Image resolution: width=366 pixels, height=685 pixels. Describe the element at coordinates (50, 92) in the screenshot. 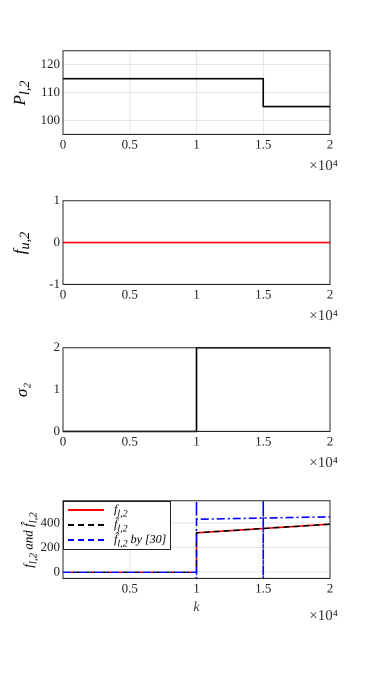

I see `y-tick-label: 110` at that location.